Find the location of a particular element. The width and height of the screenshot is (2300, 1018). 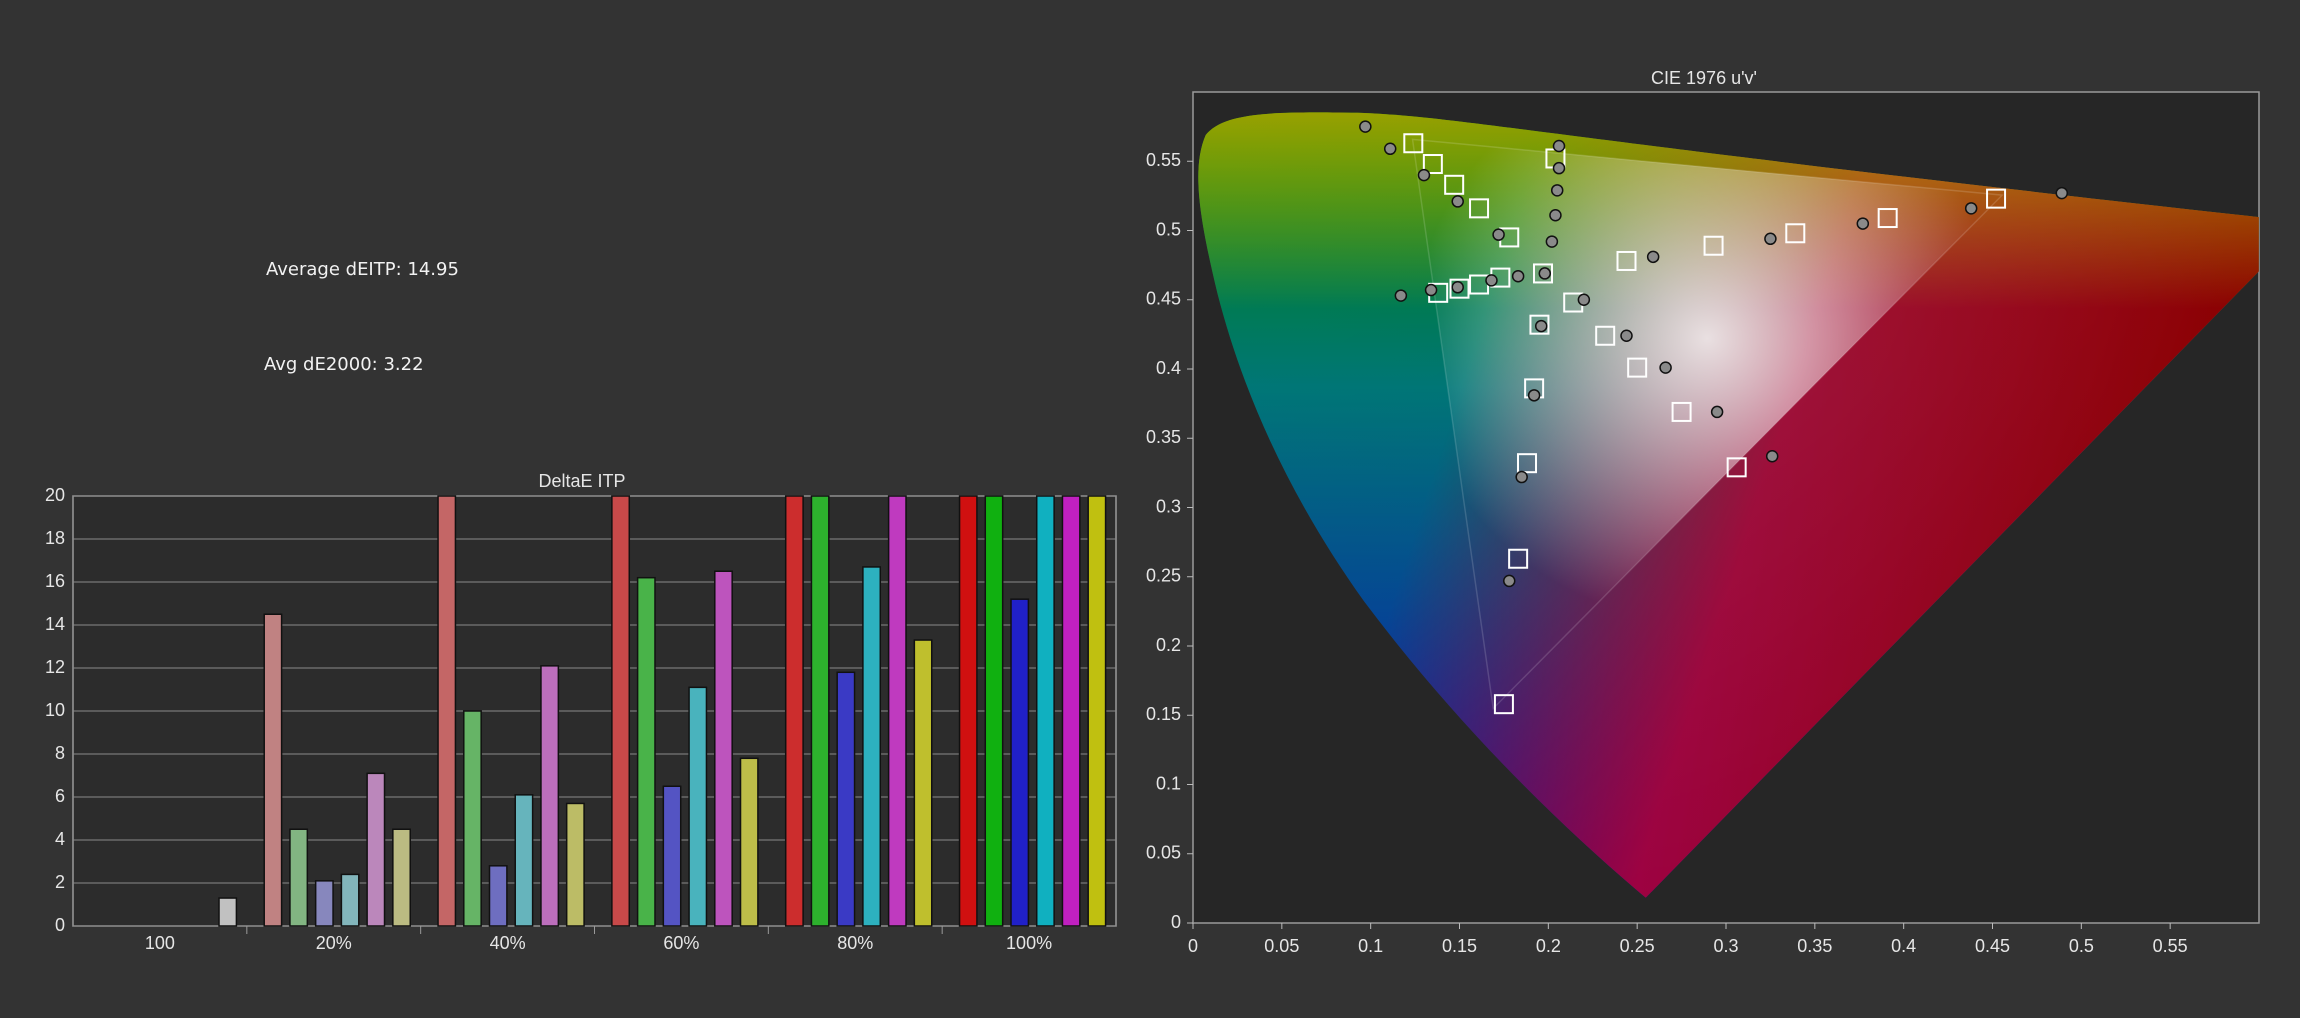

x-tick-label: 100% is located at coordinates (1029, 943).